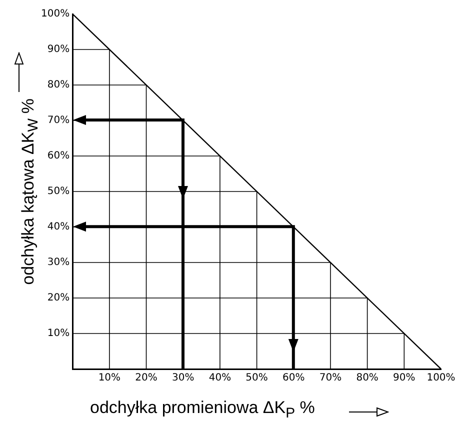  Describe the element at coordinates (58, 227) in the screenshot. I see `y-tick-label: 40%` at that location.